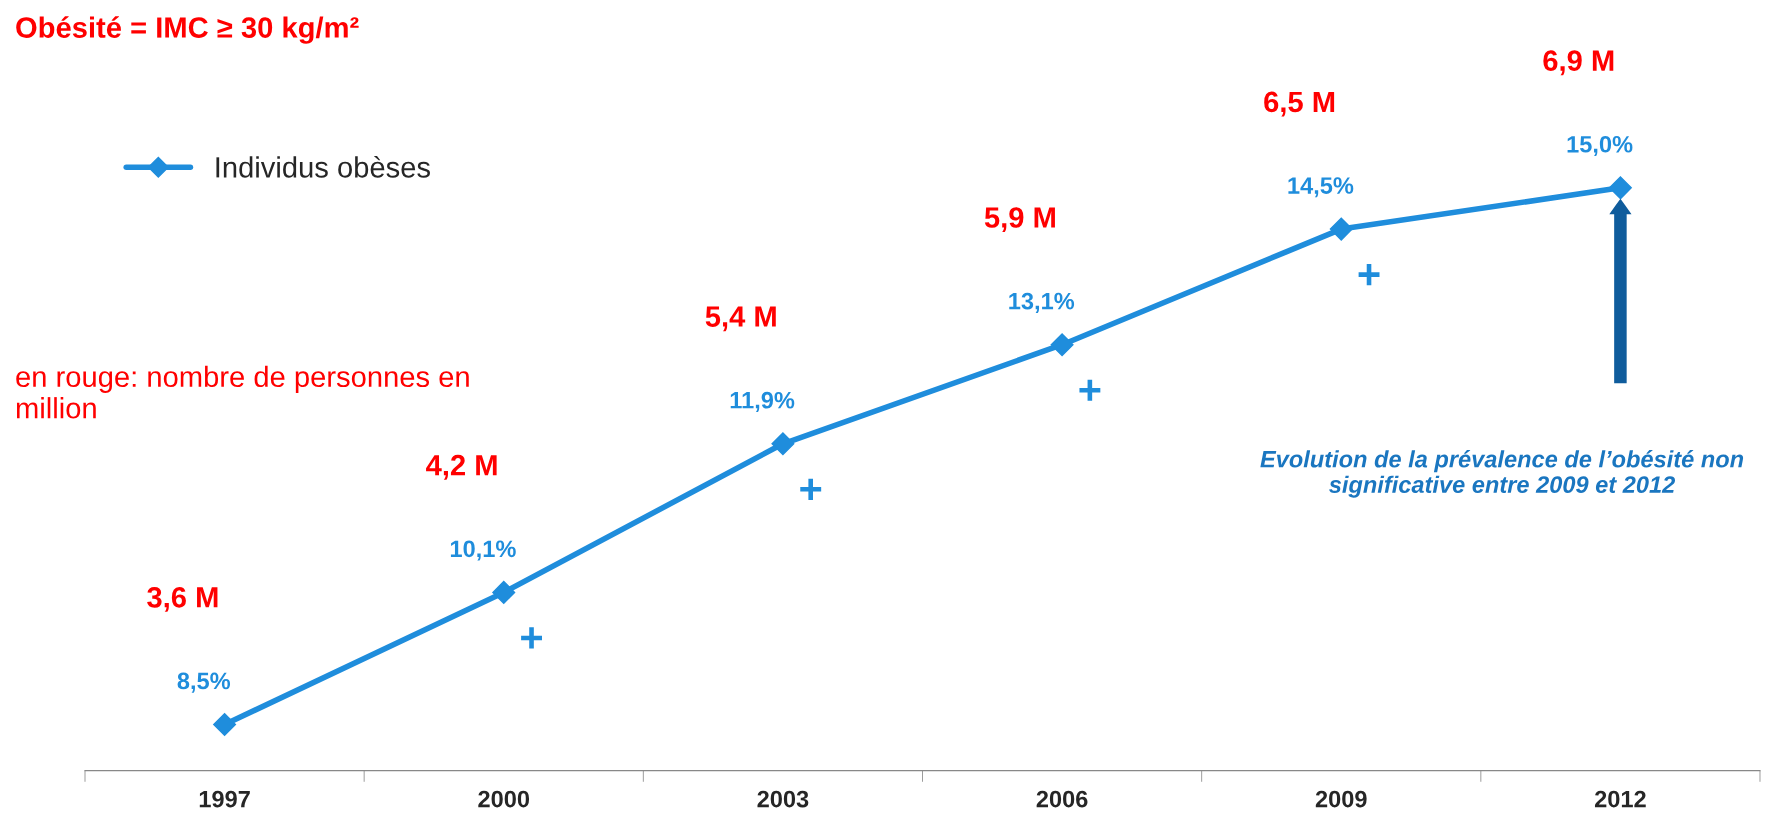 The image size is (1770, 826). I want to click on annotation: 5,9 M, so click(1019, 220).